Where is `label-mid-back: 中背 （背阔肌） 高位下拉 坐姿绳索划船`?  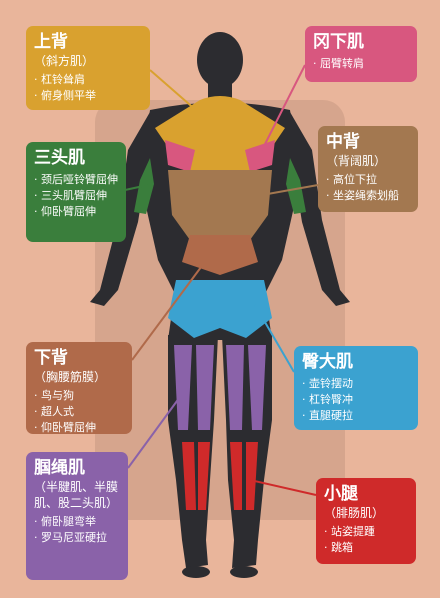
label-mid-back: 中背 （背阔肌） 高位下拉 坐姿绳索划船 is located at coordinates (368, 169).